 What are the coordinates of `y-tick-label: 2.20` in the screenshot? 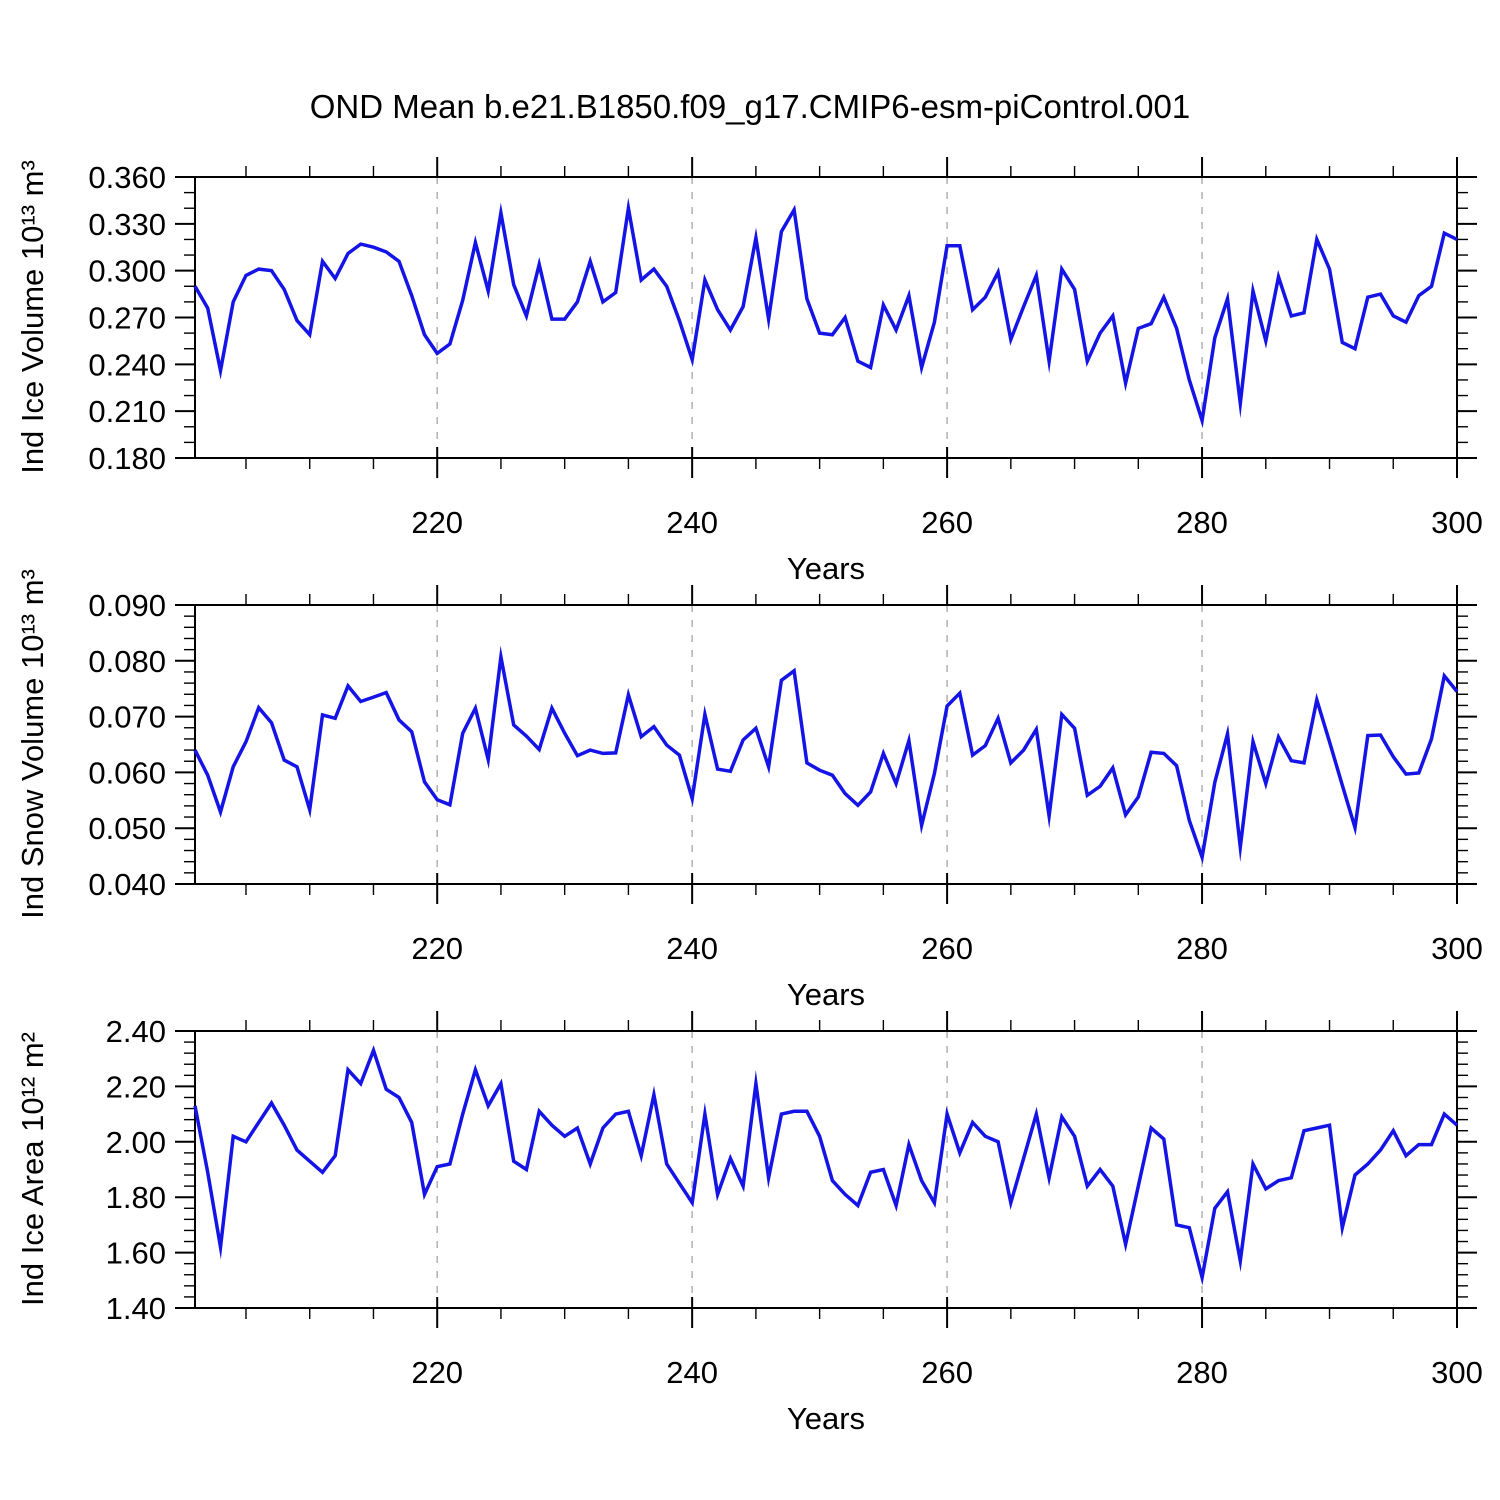 It's located at (136, 1086).